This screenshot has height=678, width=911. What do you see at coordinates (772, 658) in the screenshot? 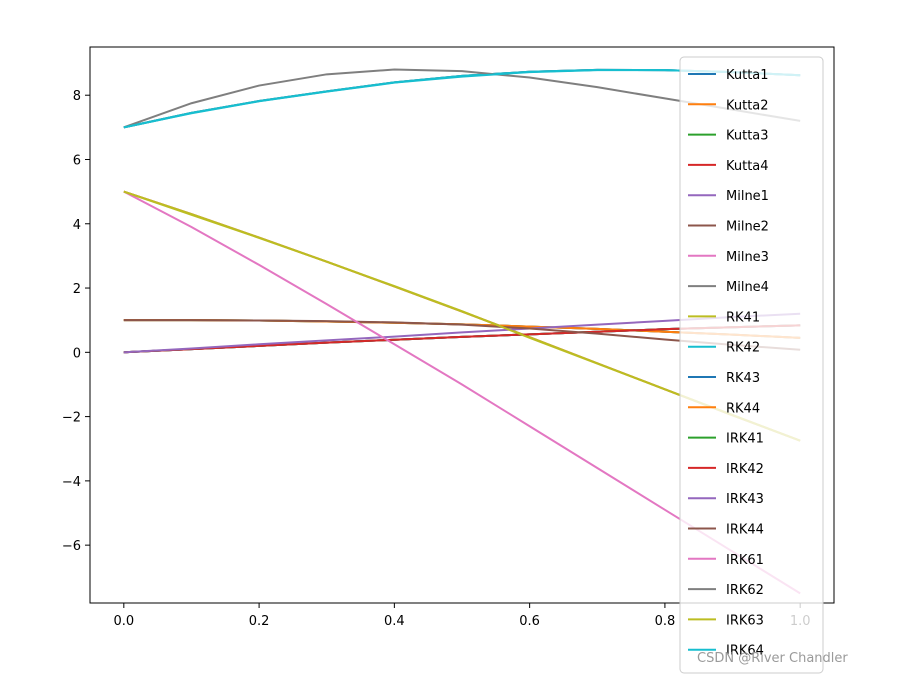
I see `watermark: CSDN @River Chandler` at bounding box center [772, 658].